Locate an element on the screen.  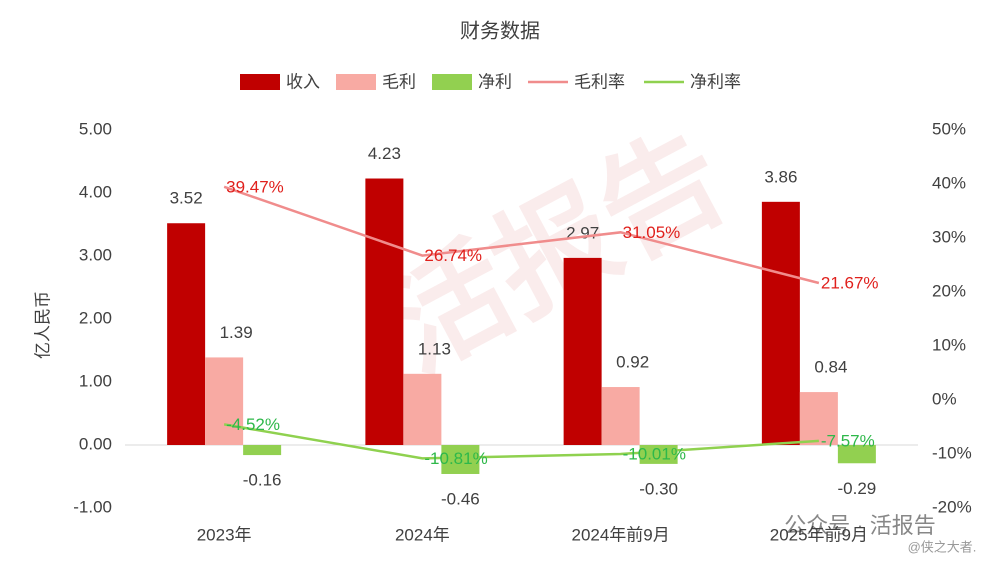
data-label: -0.30 is located at coordinates (658, 488).